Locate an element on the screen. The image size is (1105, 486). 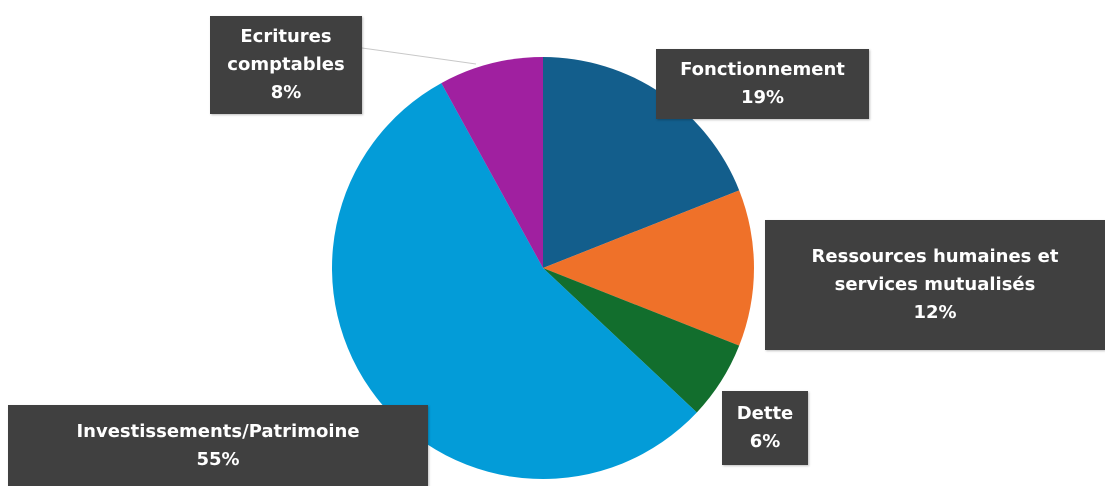
pie-slice-ressources-humaines-et-services-mutualises is located at coordinates (649, 268).